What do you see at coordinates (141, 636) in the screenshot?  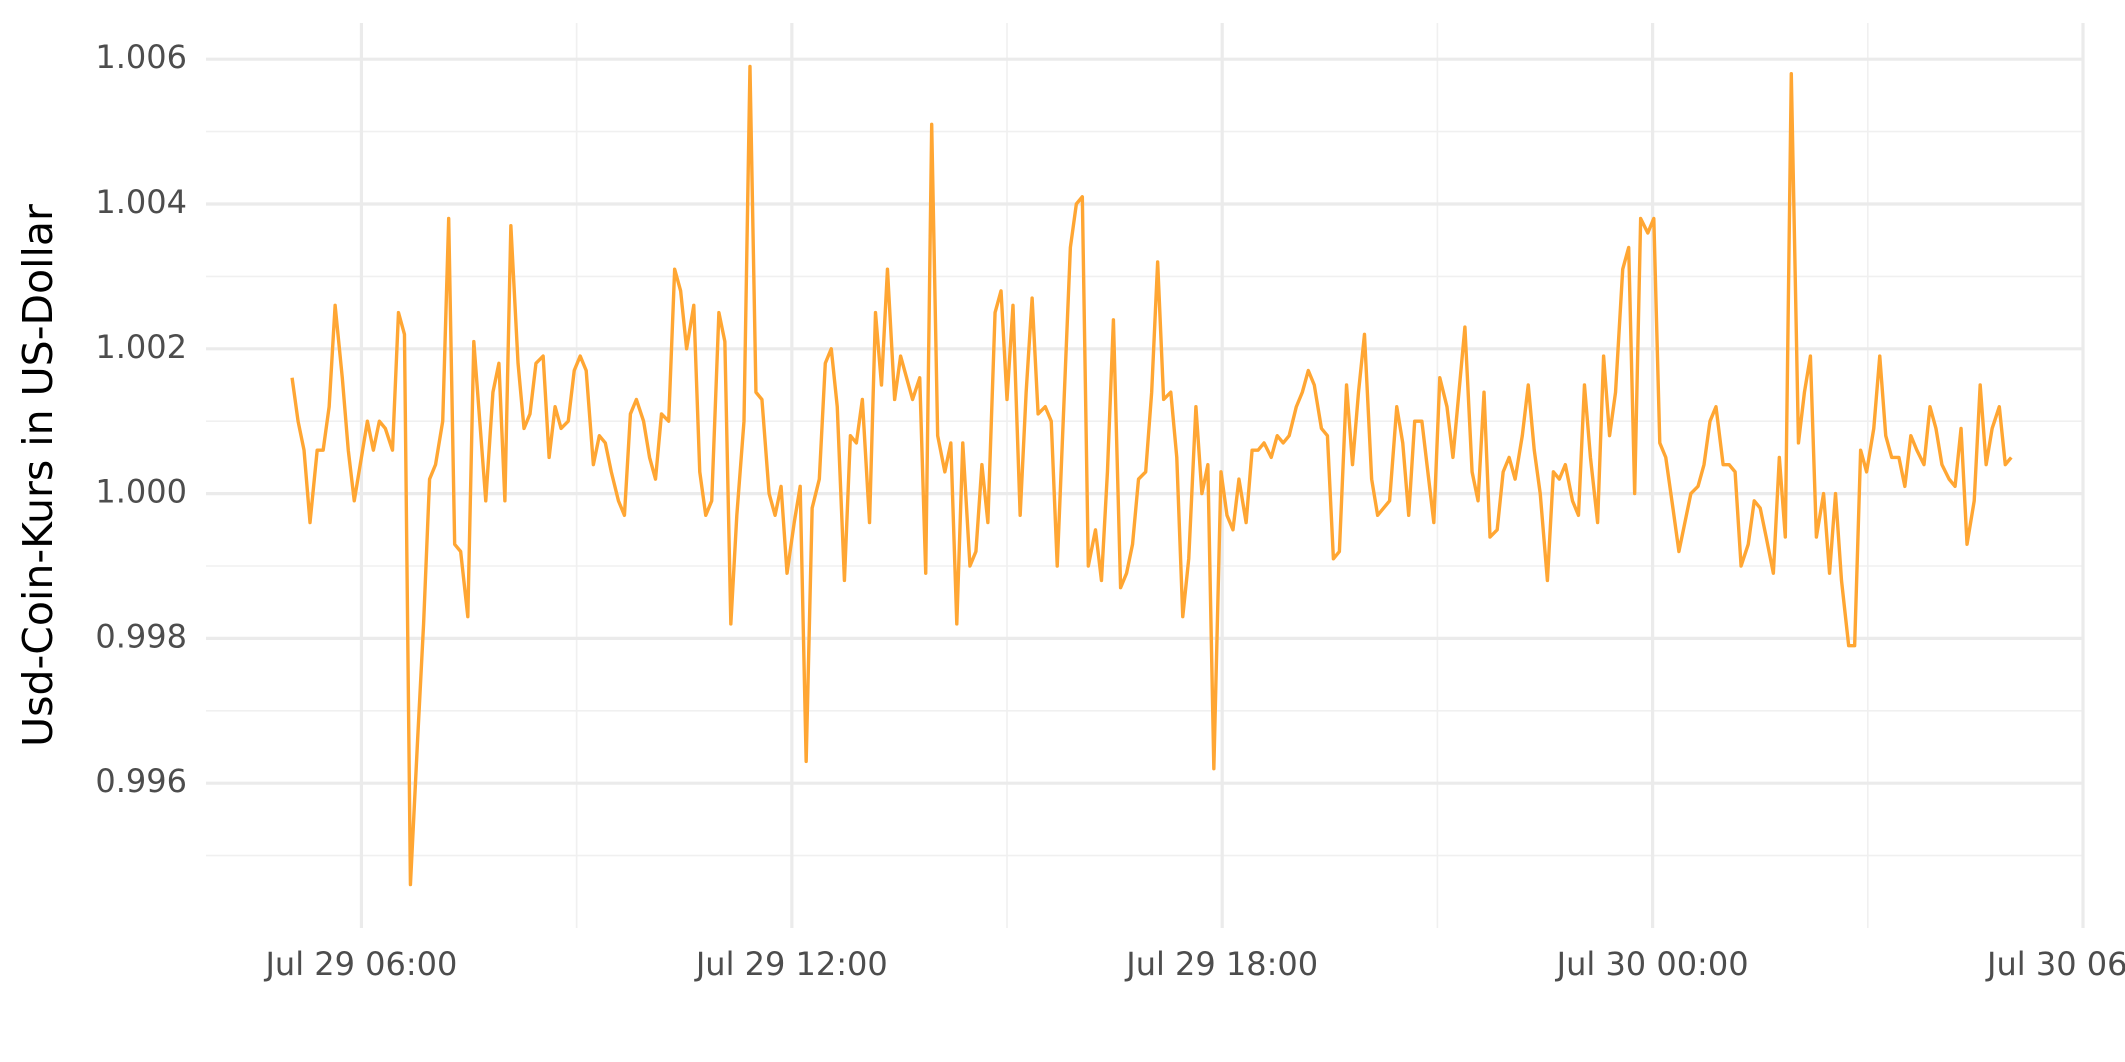 I see `y-tick-label: 0.998` at bounding box center [141, 636].